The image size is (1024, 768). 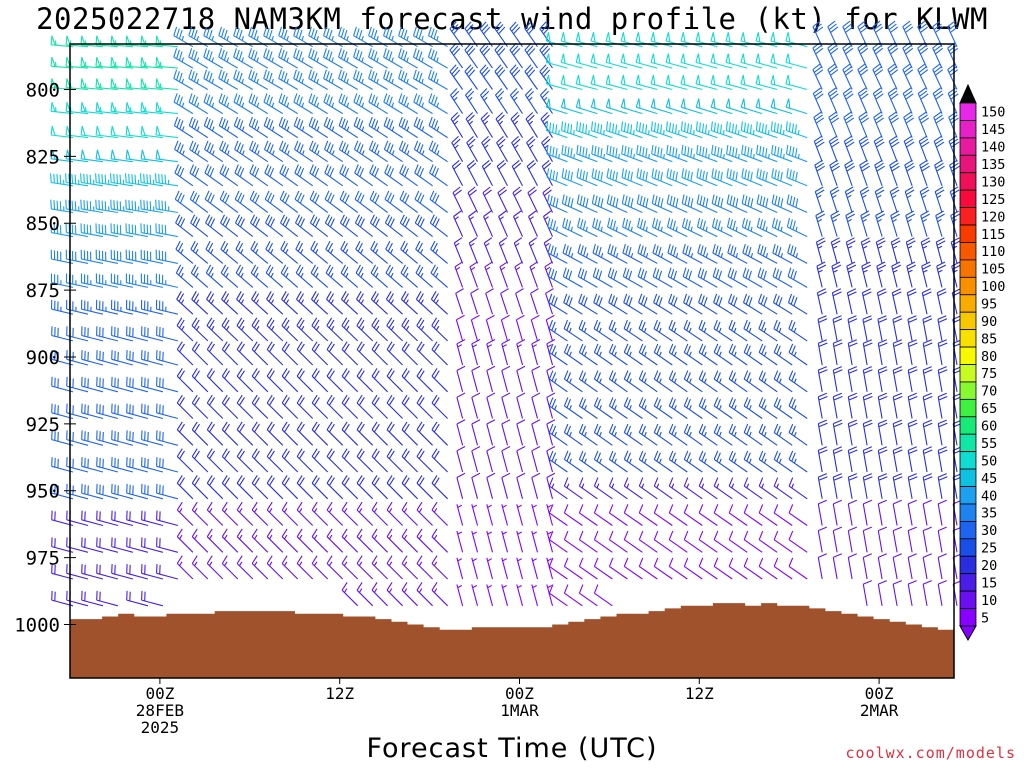 I want to click on colorbar-label: 145, so click(x=993, y=130).